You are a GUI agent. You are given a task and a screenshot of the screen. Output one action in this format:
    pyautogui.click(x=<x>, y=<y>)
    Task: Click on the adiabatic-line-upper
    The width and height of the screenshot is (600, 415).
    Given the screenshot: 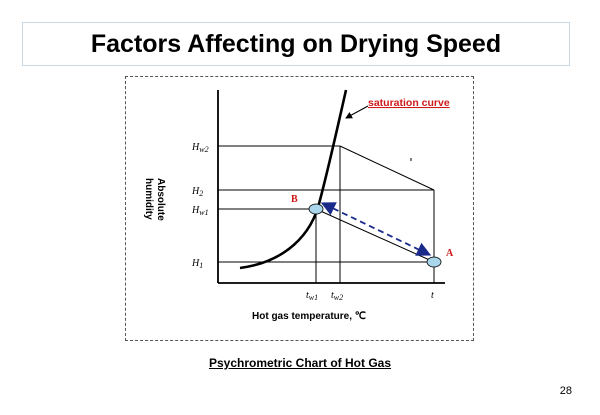 What is the action you would take?
    pyautogui.click(x=387, y=168)
    